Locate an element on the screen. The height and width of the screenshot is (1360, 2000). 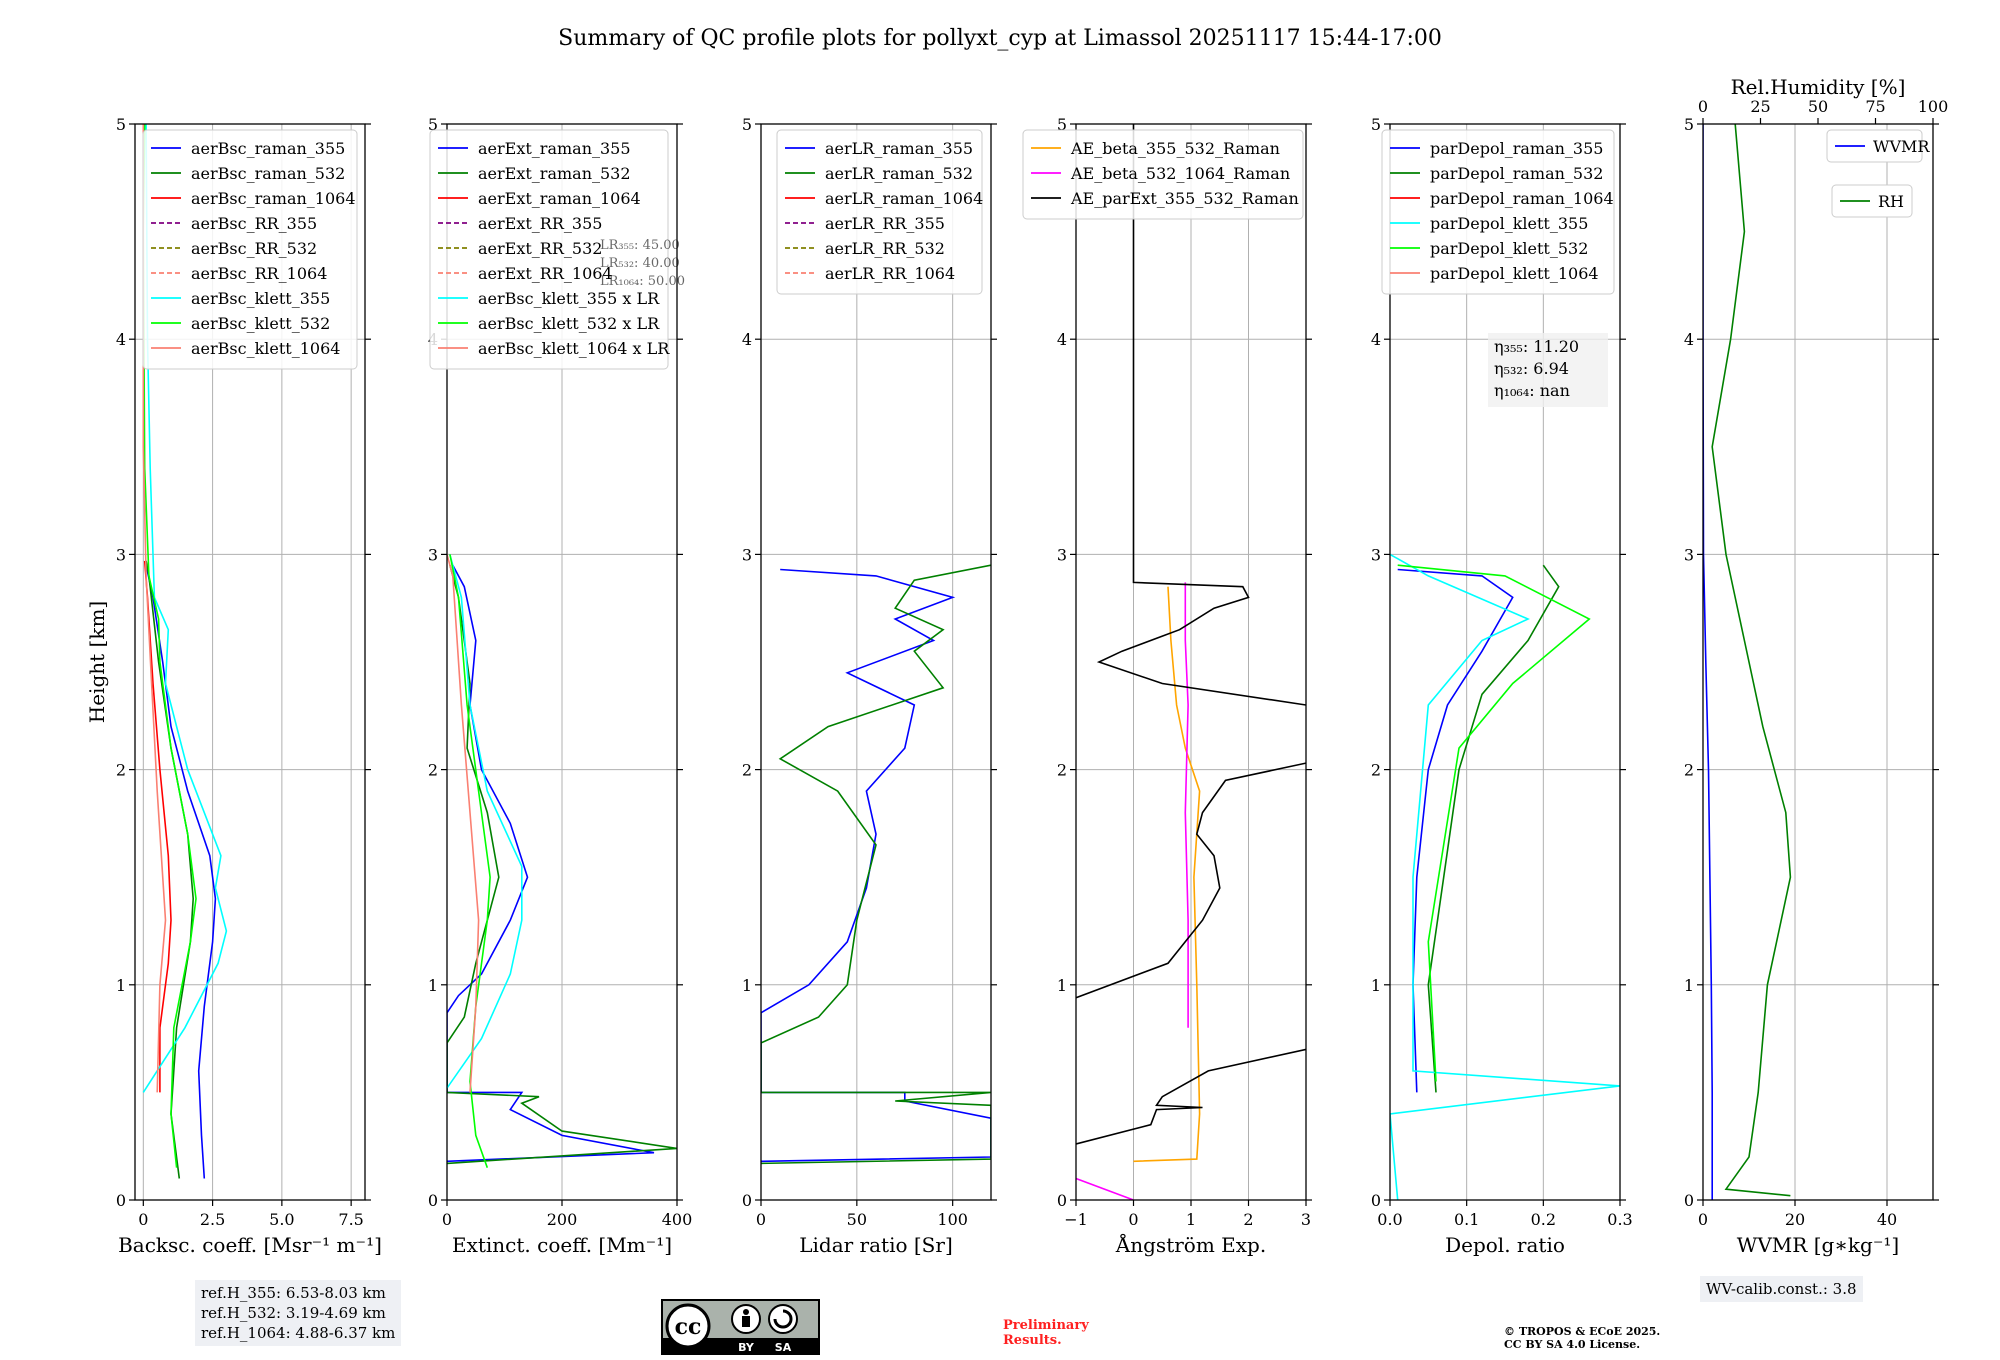
annotation-depol: η₃₅₅: 11.20 η₅₃₂: 6.94 η₁₀₆₄: nan is located at coordinates (1548, 370).